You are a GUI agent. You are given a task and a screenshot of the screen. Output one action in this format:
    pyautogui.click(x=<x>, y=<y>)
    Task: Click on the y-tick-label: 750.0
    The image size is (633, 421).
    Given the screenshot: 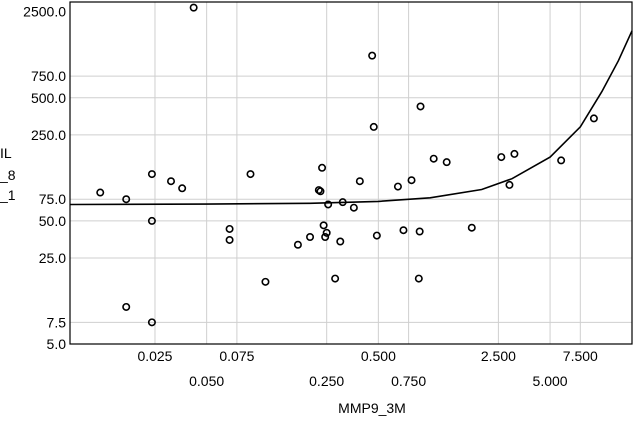 What is the action you would take?
    pyautogui.click(x=48, y=76)
    